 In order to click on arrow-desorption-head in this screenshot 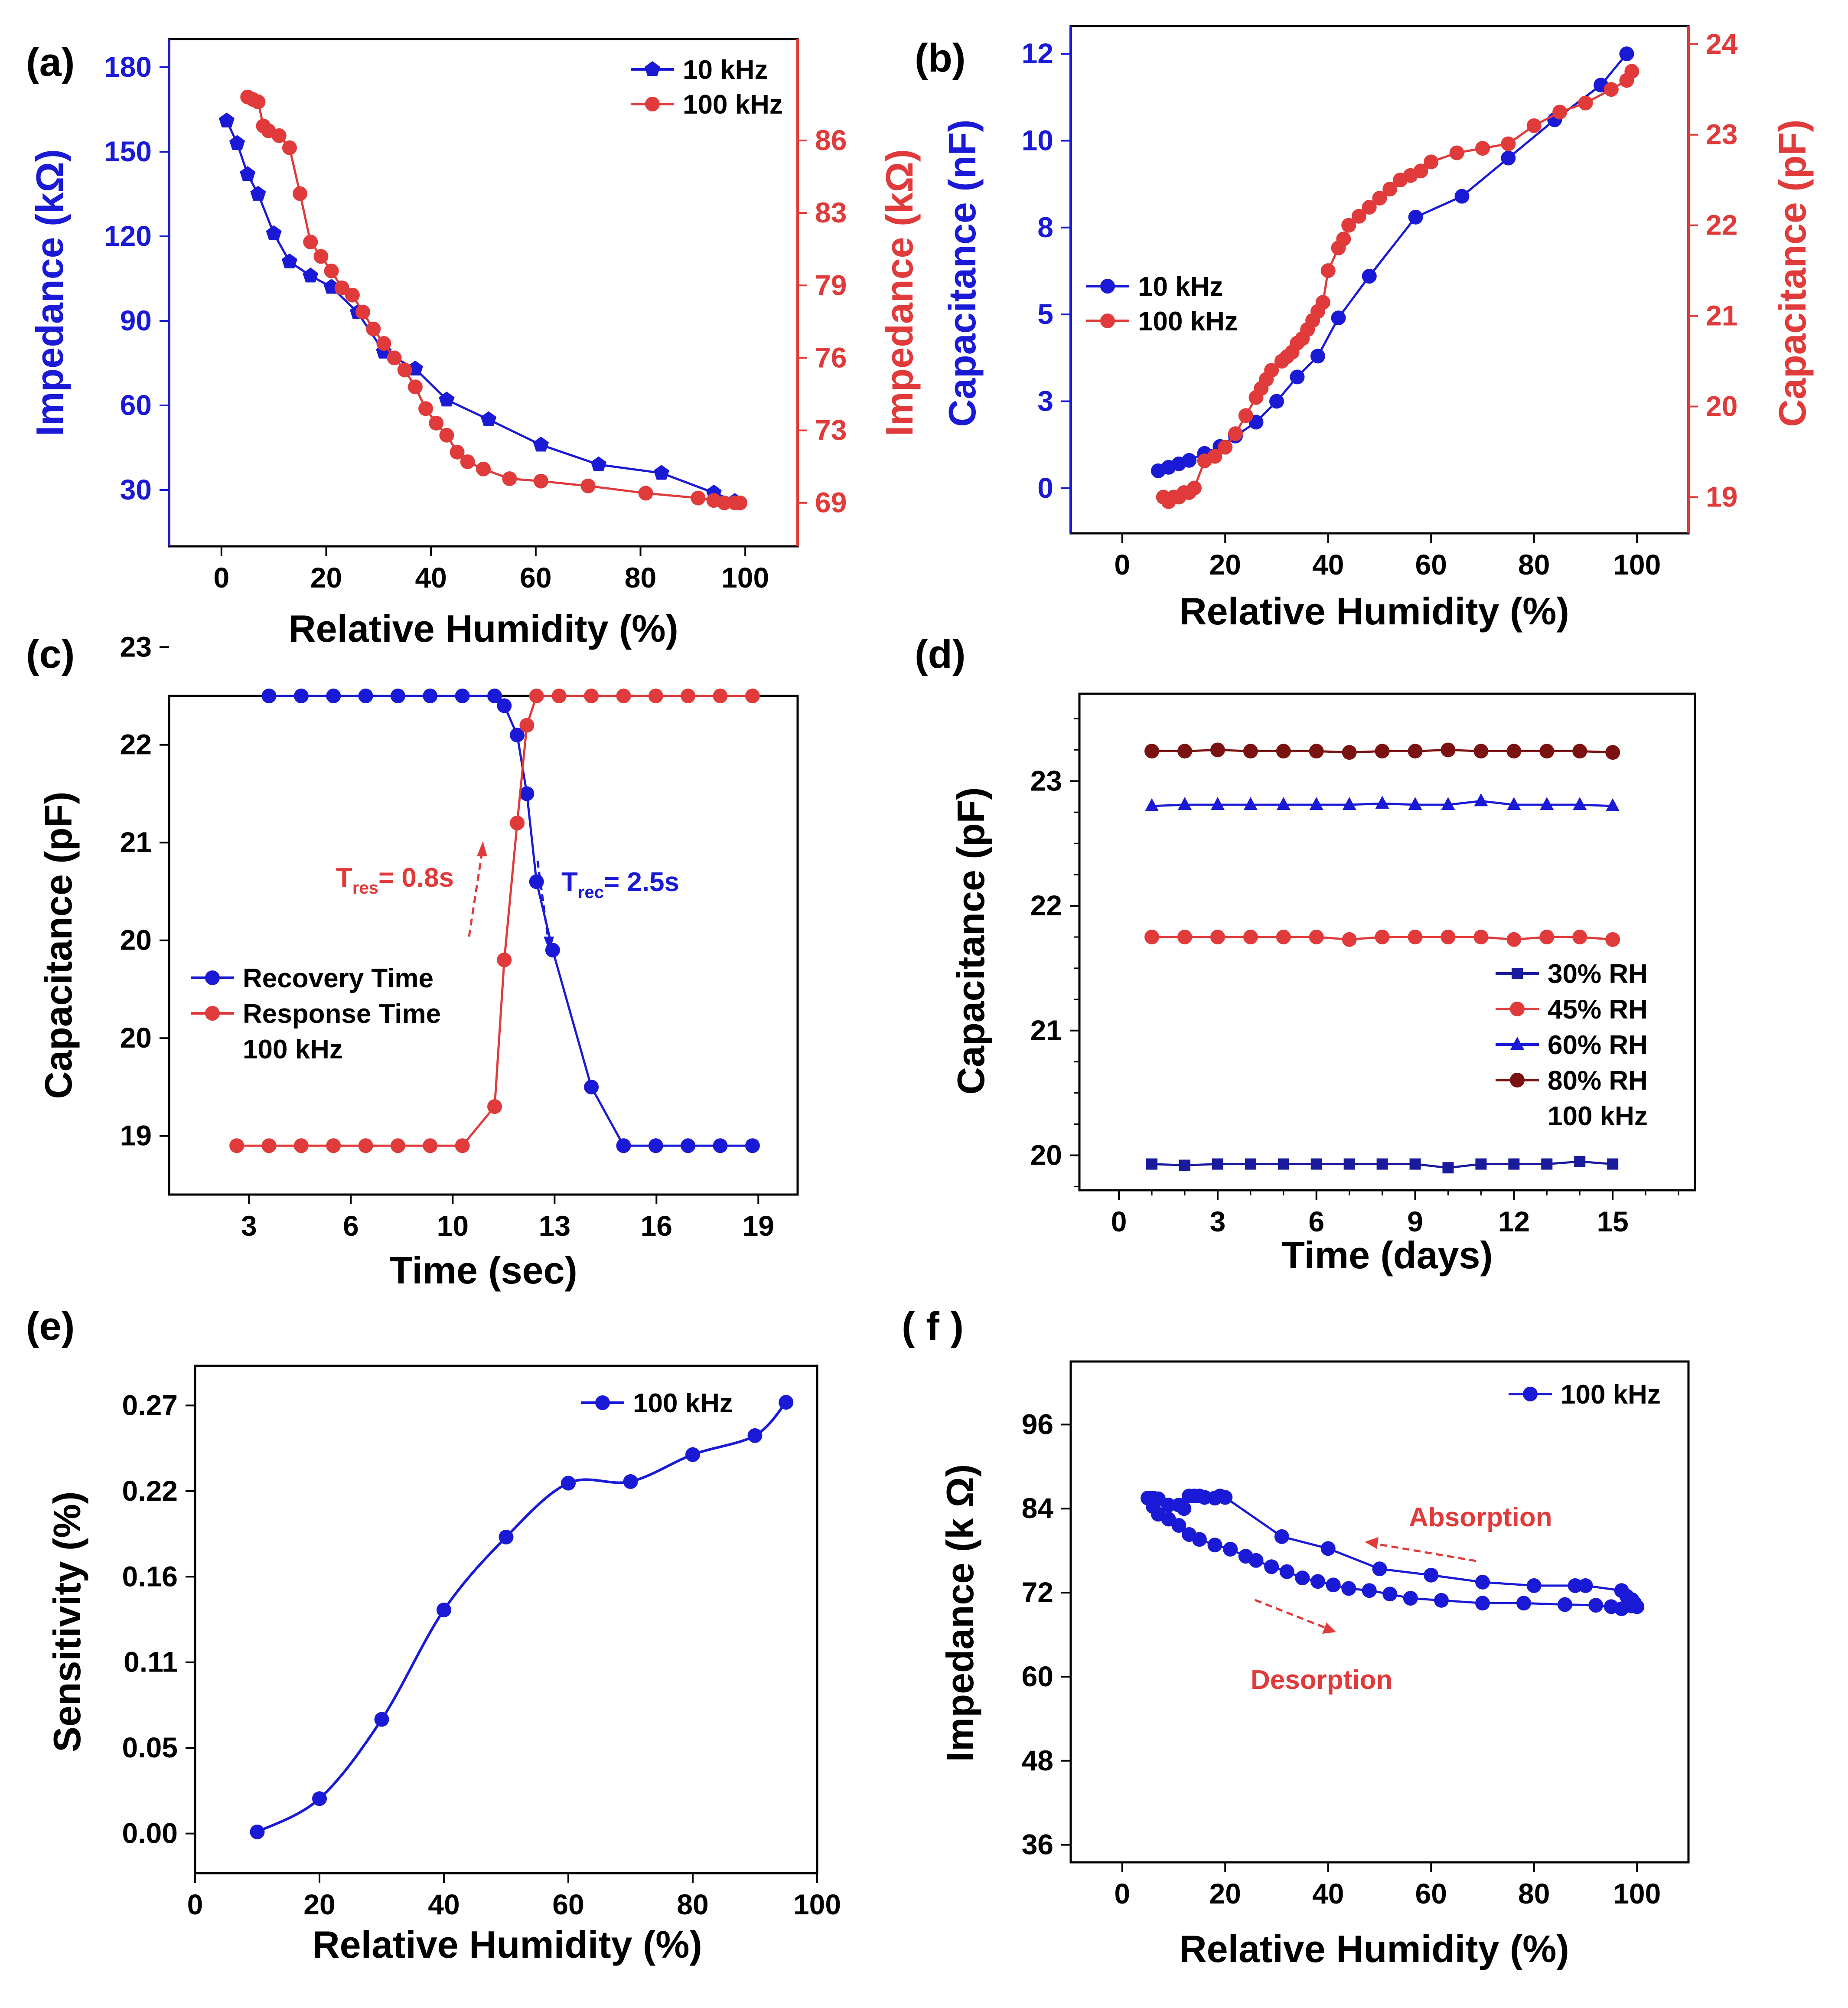, I will do `click(1329, 1628)`.